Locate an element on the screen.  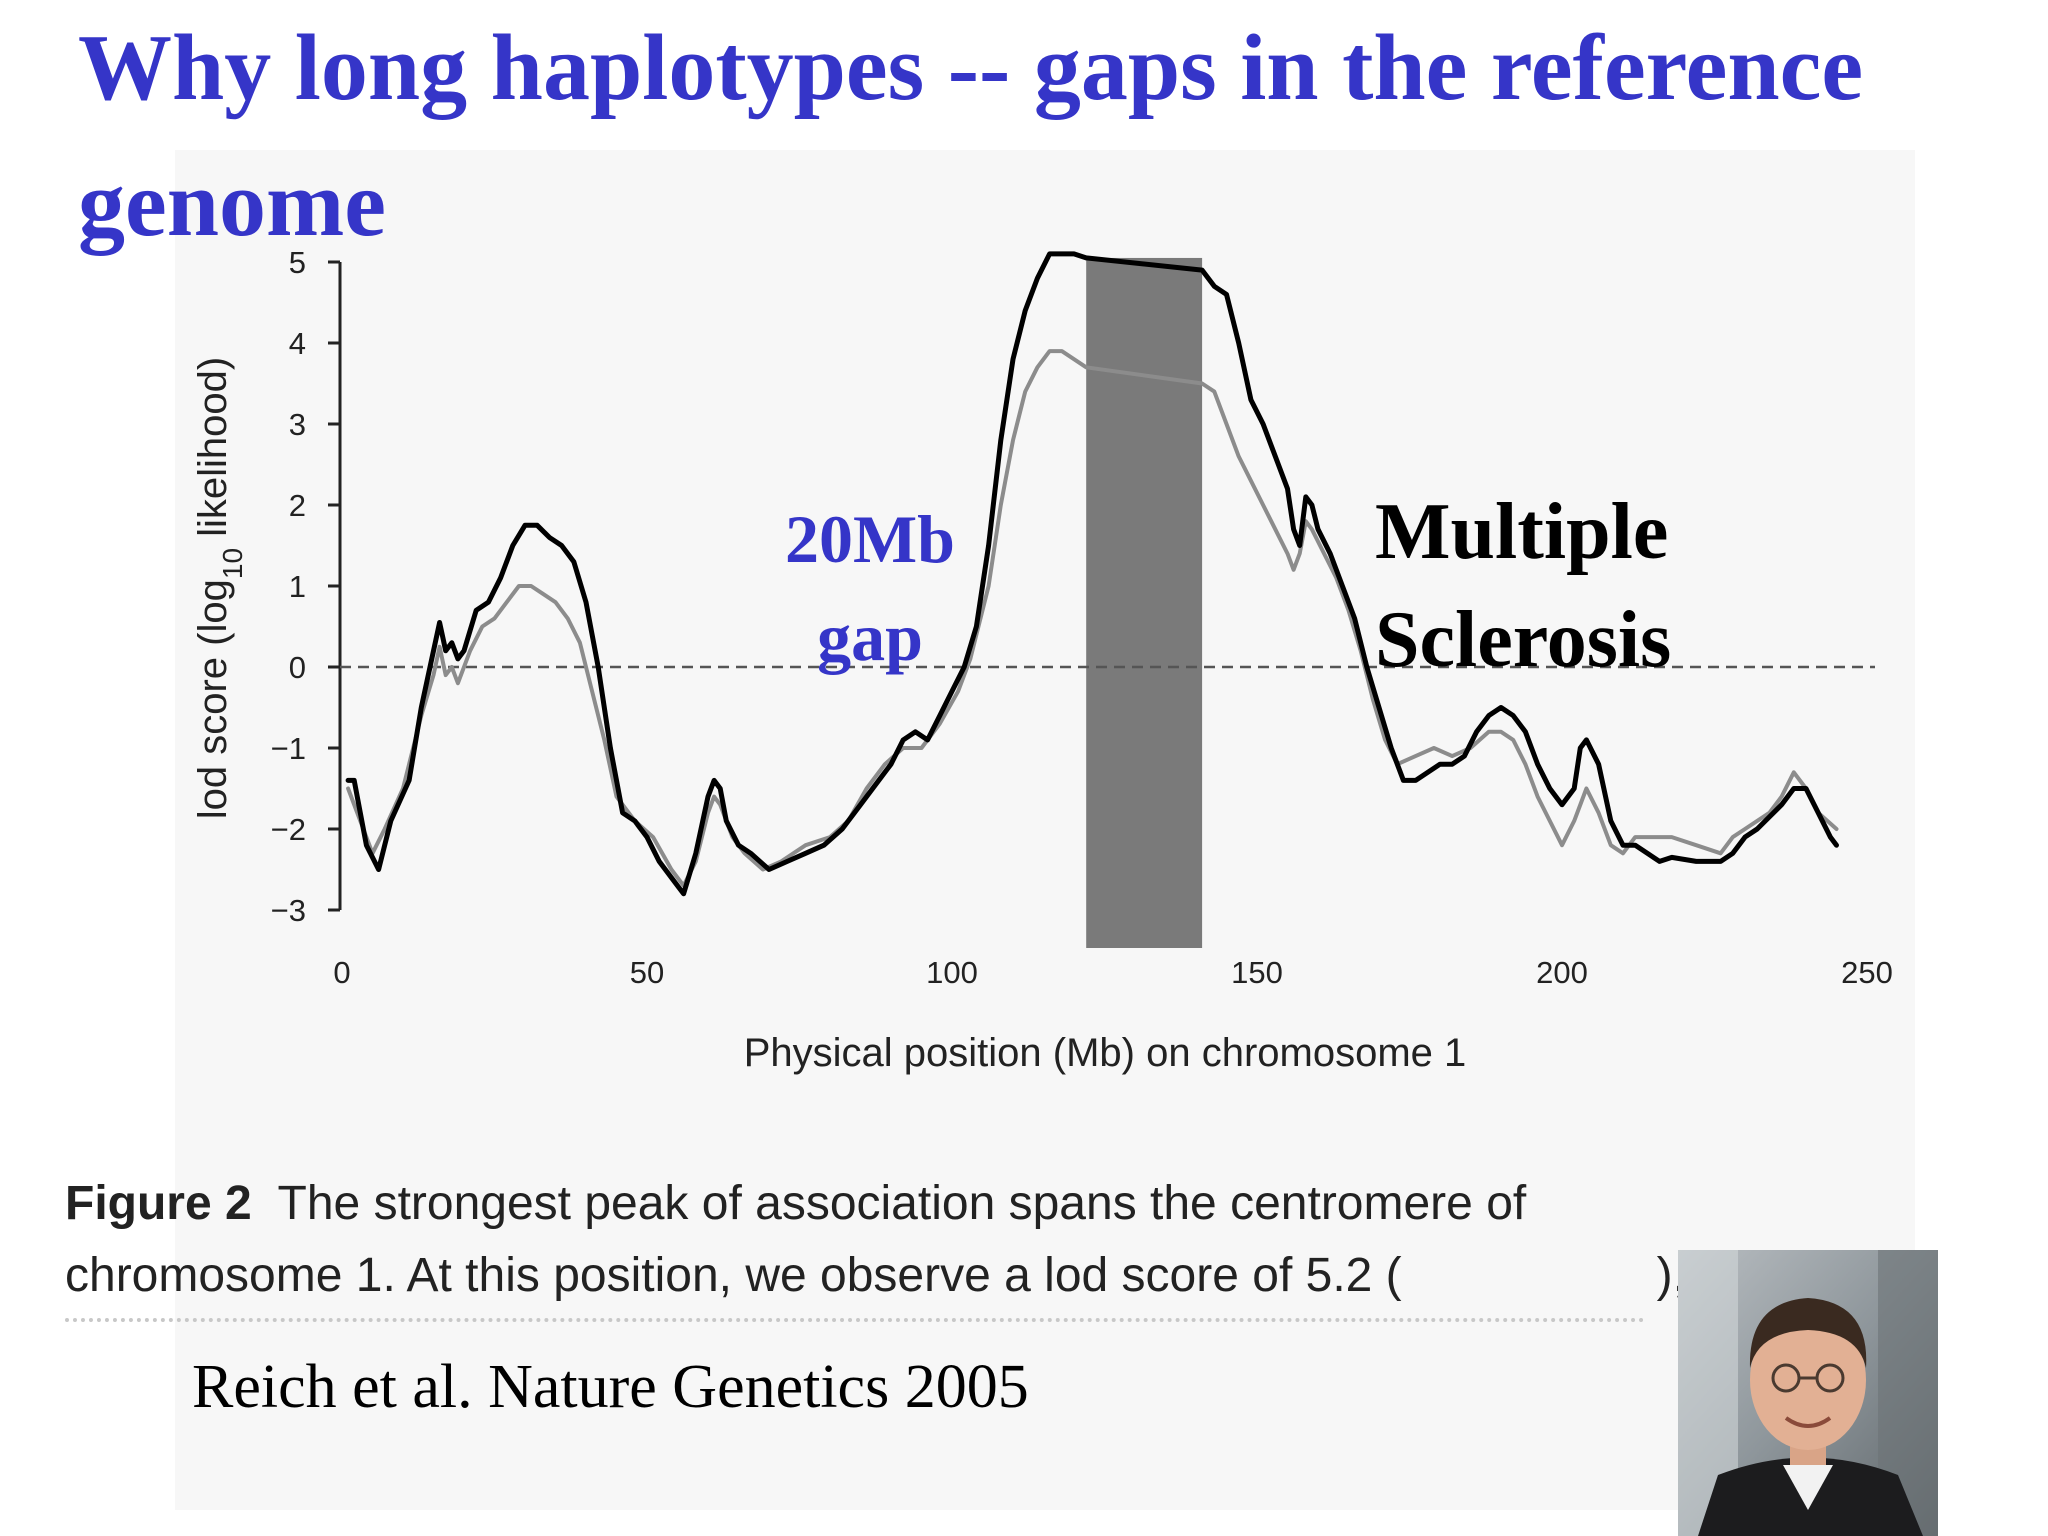
y-tick-label: −2 is located at coordinates (288, 829).